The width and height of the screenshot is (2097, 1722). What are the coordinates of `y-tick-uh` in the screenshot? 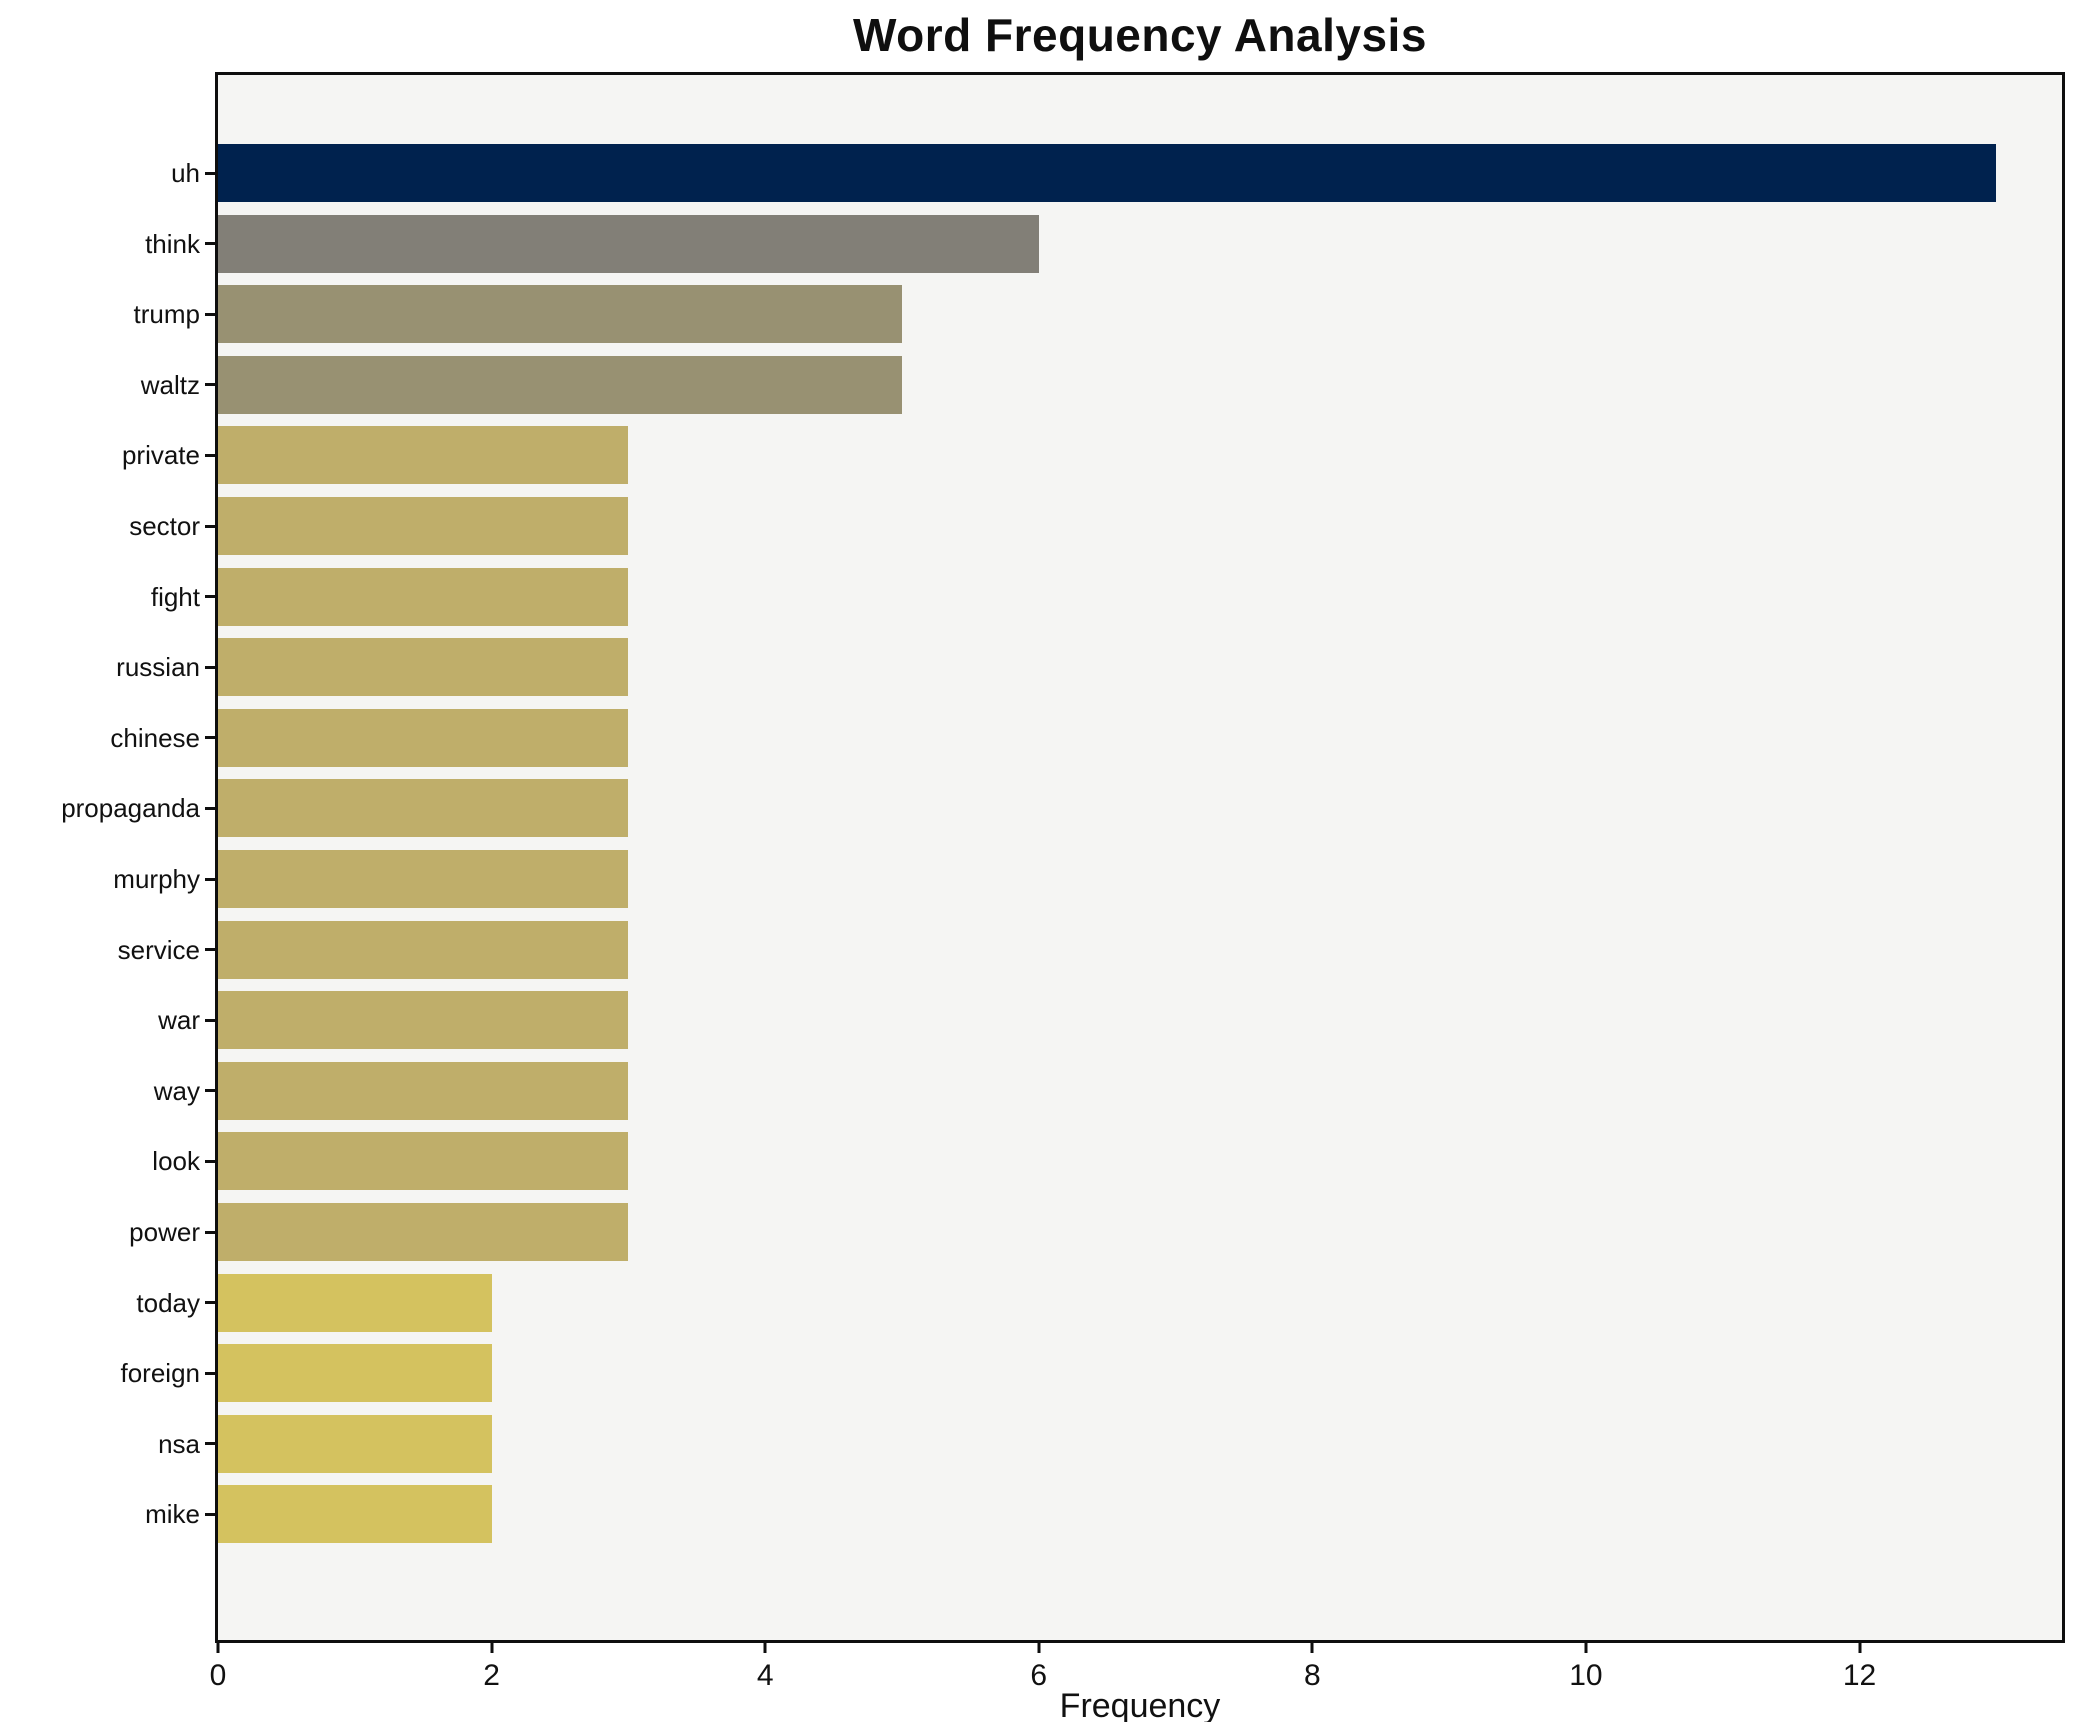 It's located at (210, 173).